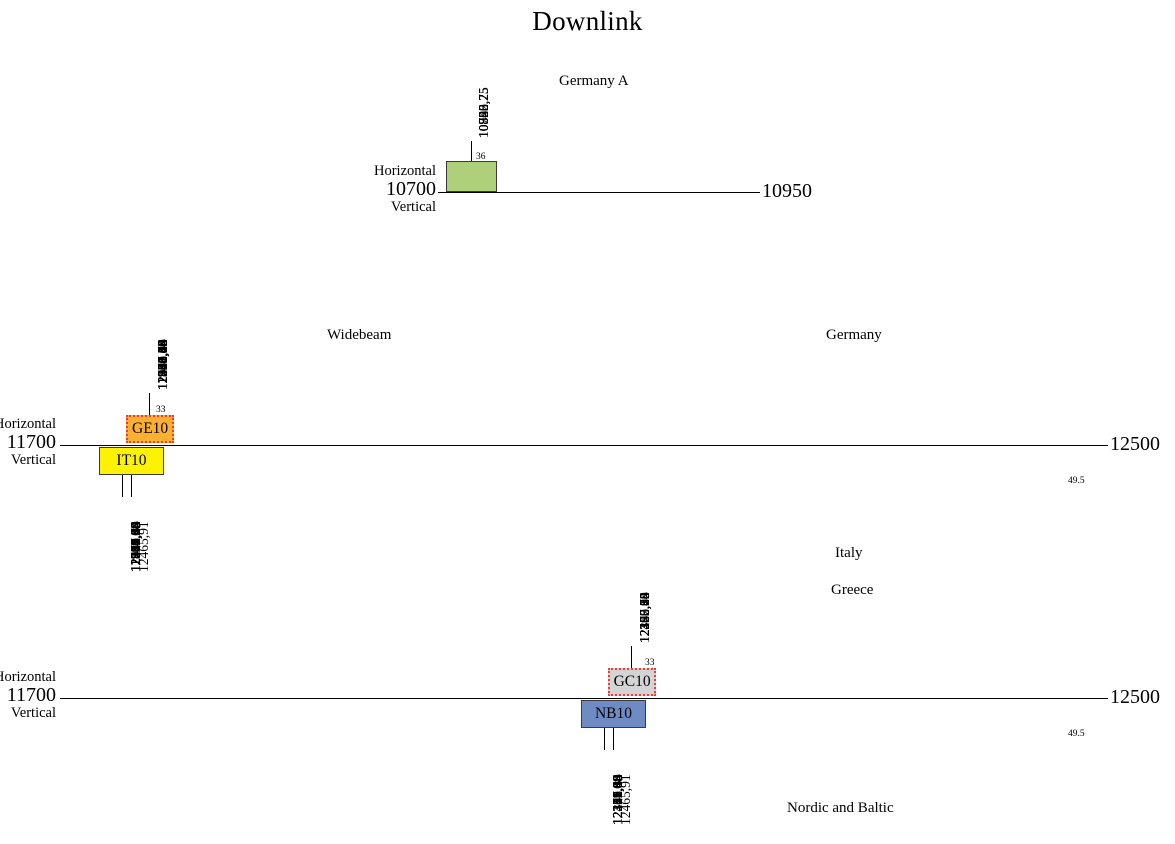  What do you see at coordinates (1076, 734) in the screenshot?
I see `bandwidth-note-bottom-right: 49.5` at bounding box center [1076, 734].